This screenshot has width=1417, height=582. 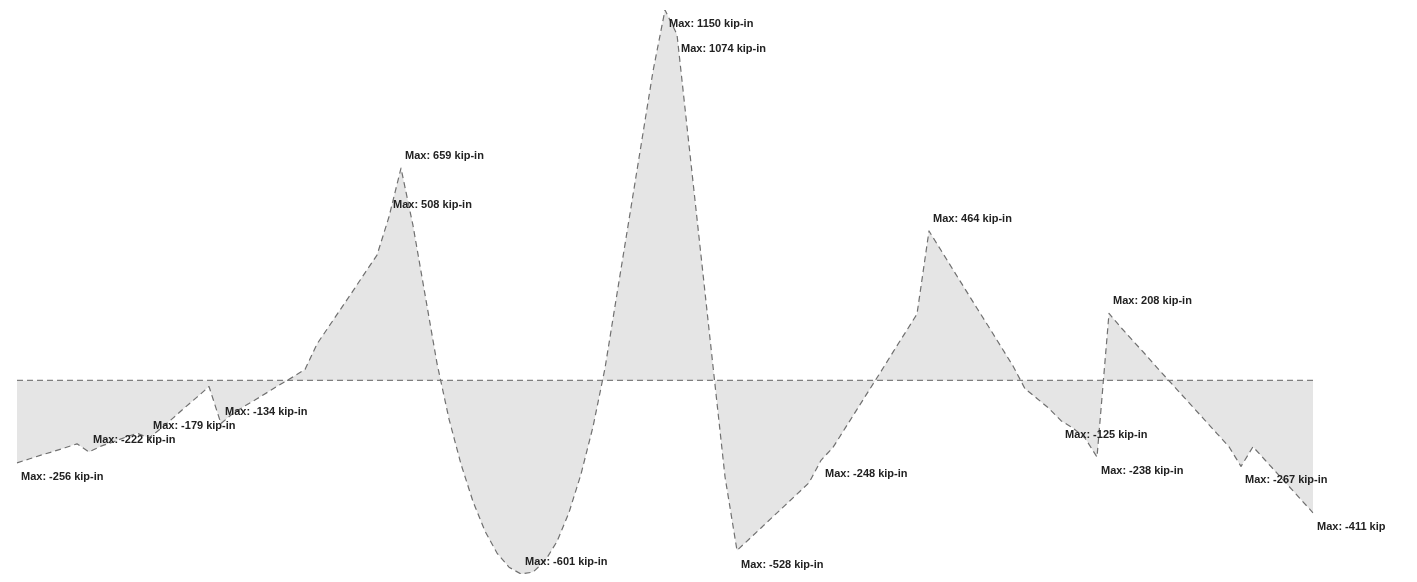 I want to click on data-label: Max: 508 kip-in, so click(x=433, y=203).